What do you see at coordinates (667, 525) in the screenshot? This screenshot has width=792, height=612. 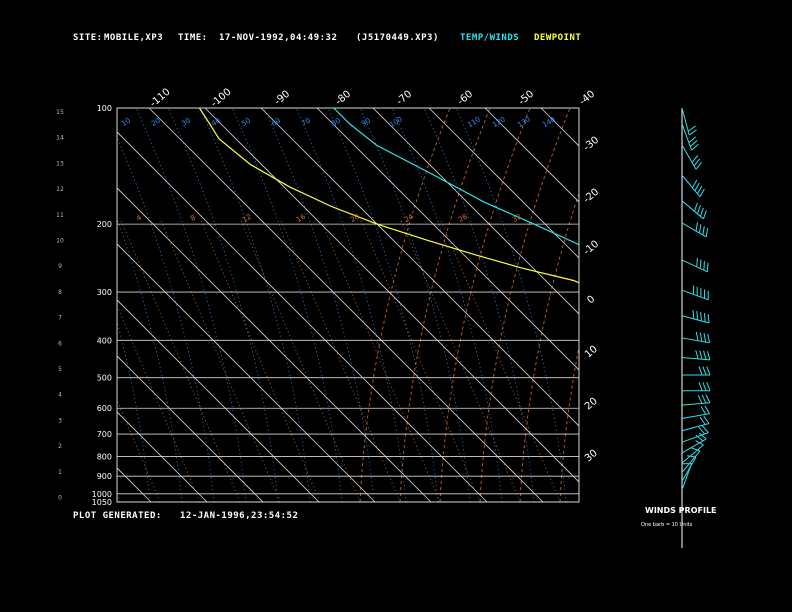 I see `winds-profile-subtitle: One barb = 10 Units` at bounding box center [667, 525].